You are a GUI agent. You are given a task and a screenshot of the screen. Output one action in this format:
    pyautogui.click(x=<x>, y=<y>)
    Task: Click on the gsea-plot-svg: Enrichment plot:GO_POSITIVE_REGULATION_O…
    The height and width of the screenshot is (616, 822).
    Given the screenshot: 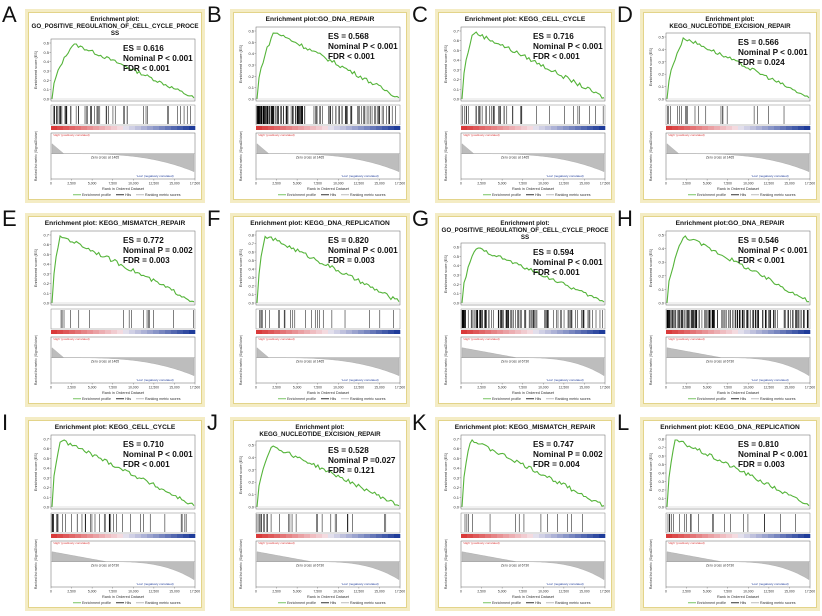 What is the action you would take?
    pyautogui.click(x=116, y=106)
    